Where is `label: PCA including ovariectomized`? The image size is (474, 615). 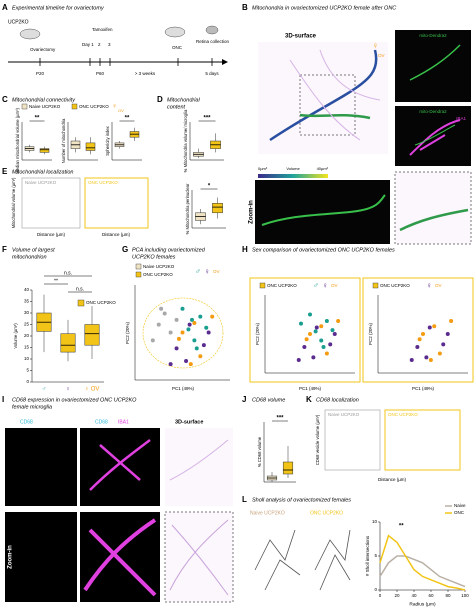 label: PCA including ovariectomized is located at coordinates (169, 250).